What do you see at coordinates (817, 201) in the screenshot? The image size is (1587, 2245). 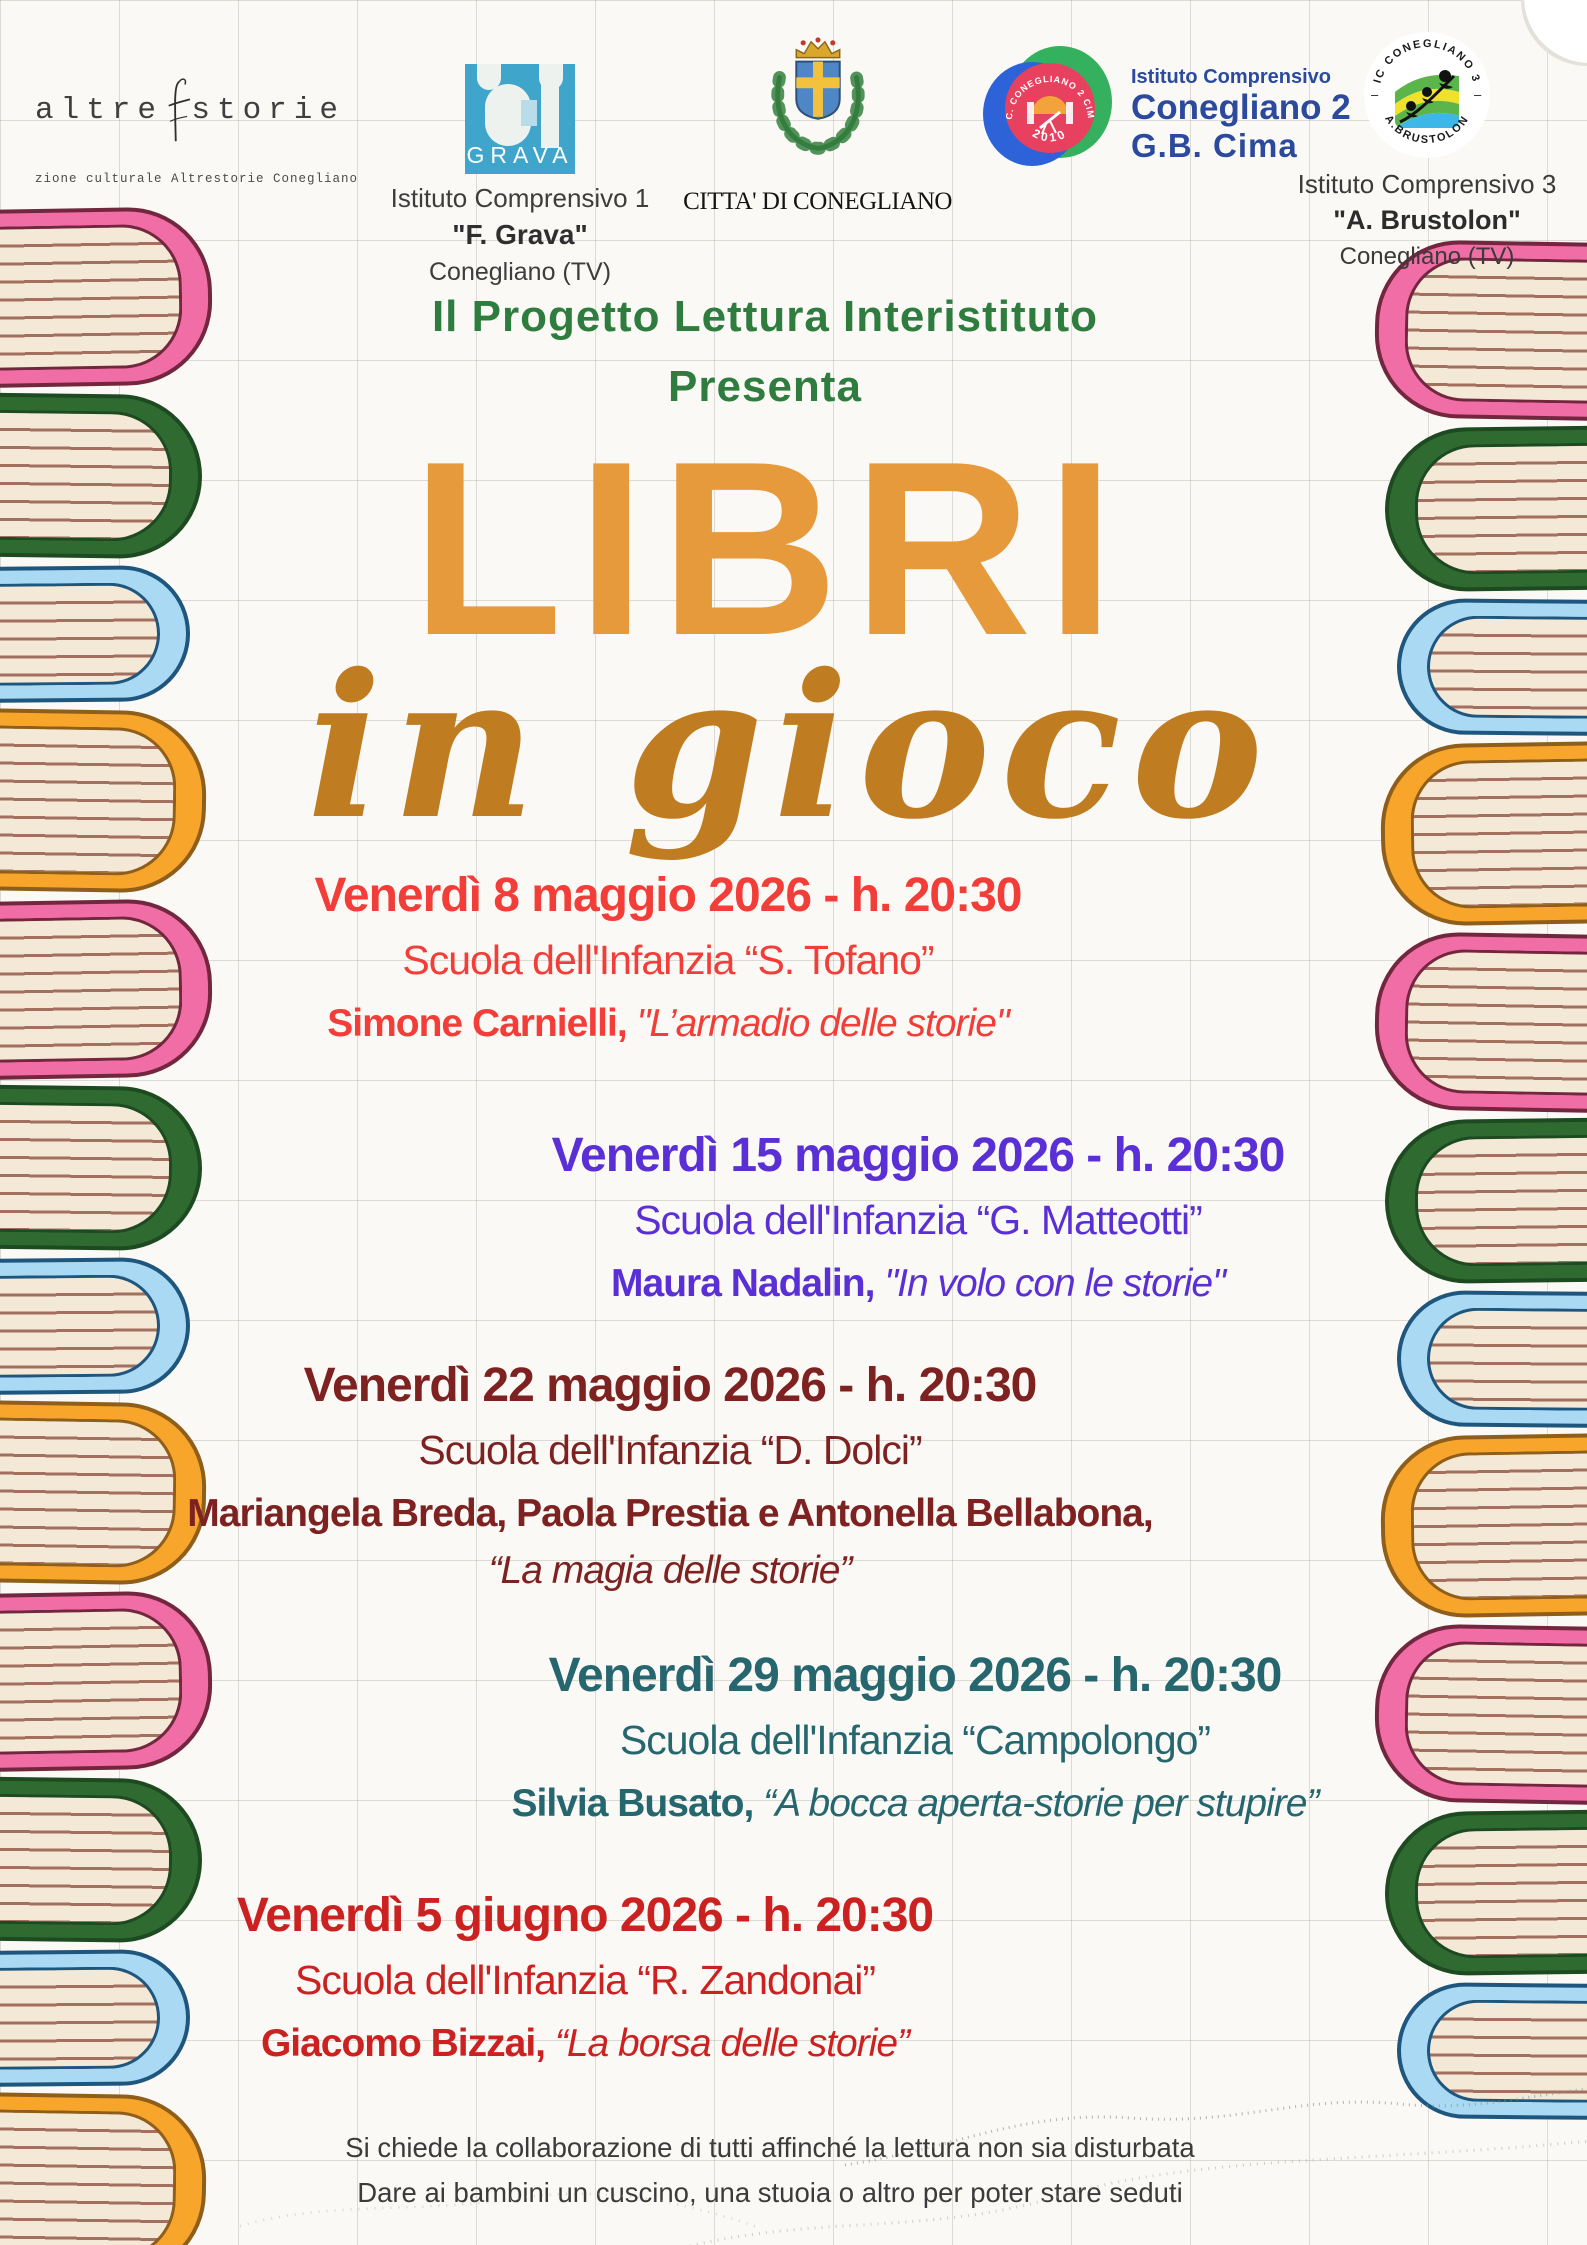 I see `city-caption: CITTA' DI CONEGLIANO` at bounding box center [817, 201].